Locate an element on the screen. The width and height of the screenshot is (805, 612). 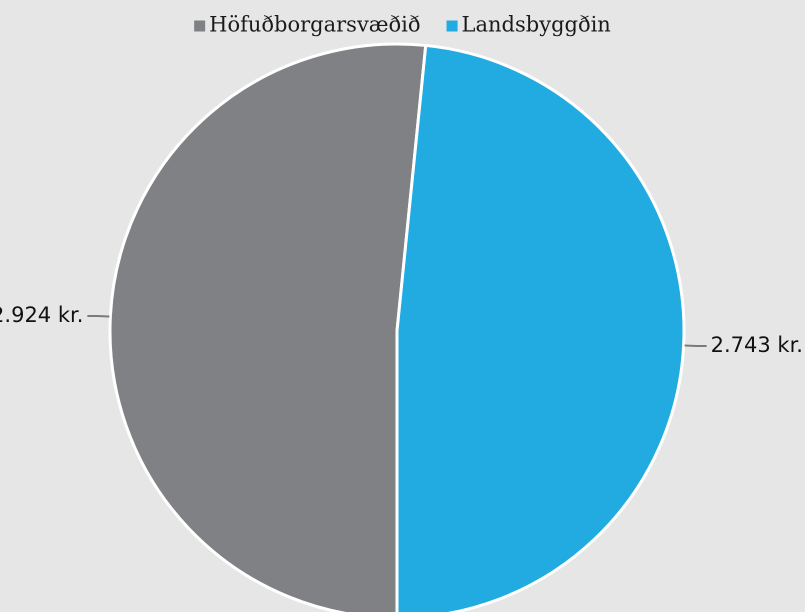
leader-line-landsbyggdin is located at coordinates (695, 346).